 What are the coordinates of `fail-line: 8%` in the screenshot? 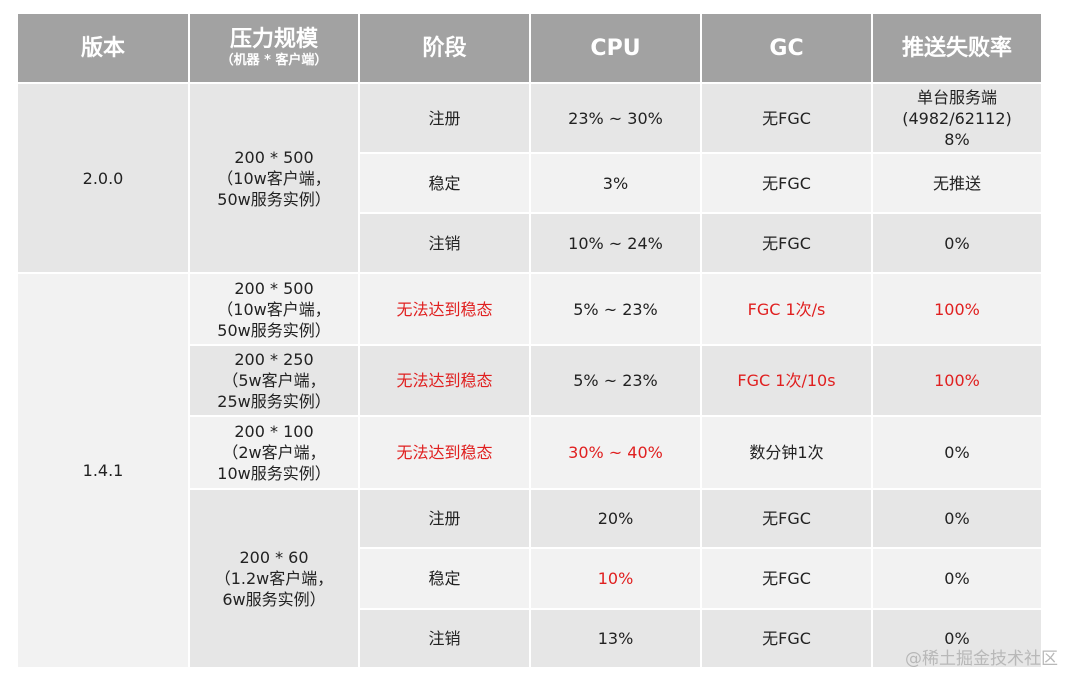 It's located at (957, 139).